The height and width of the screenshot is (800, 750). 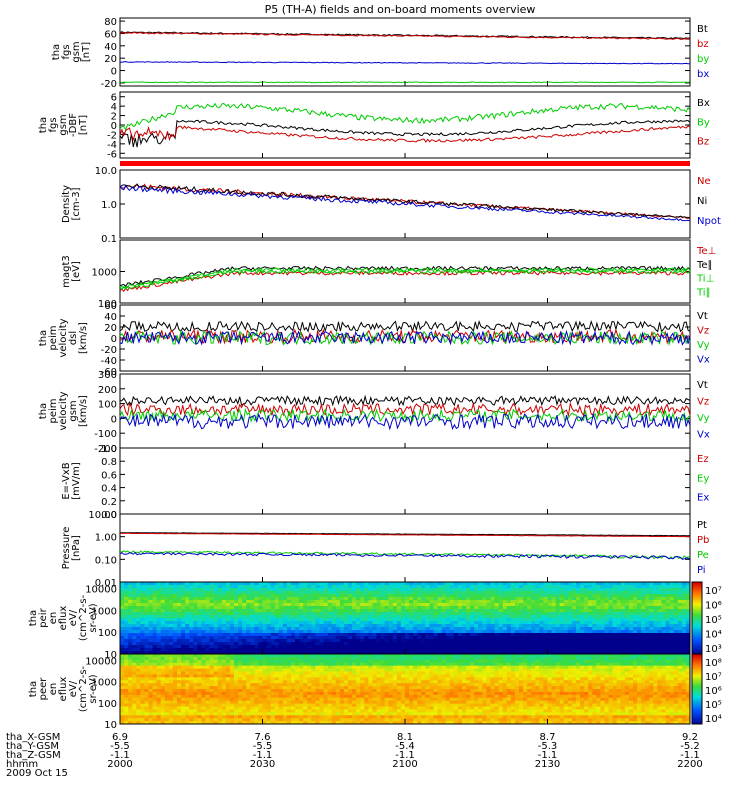 What do you see at coordinates (114, 72) in the screenshot?
I see `y-tick-label: 0` at bounding box center [114, 72].